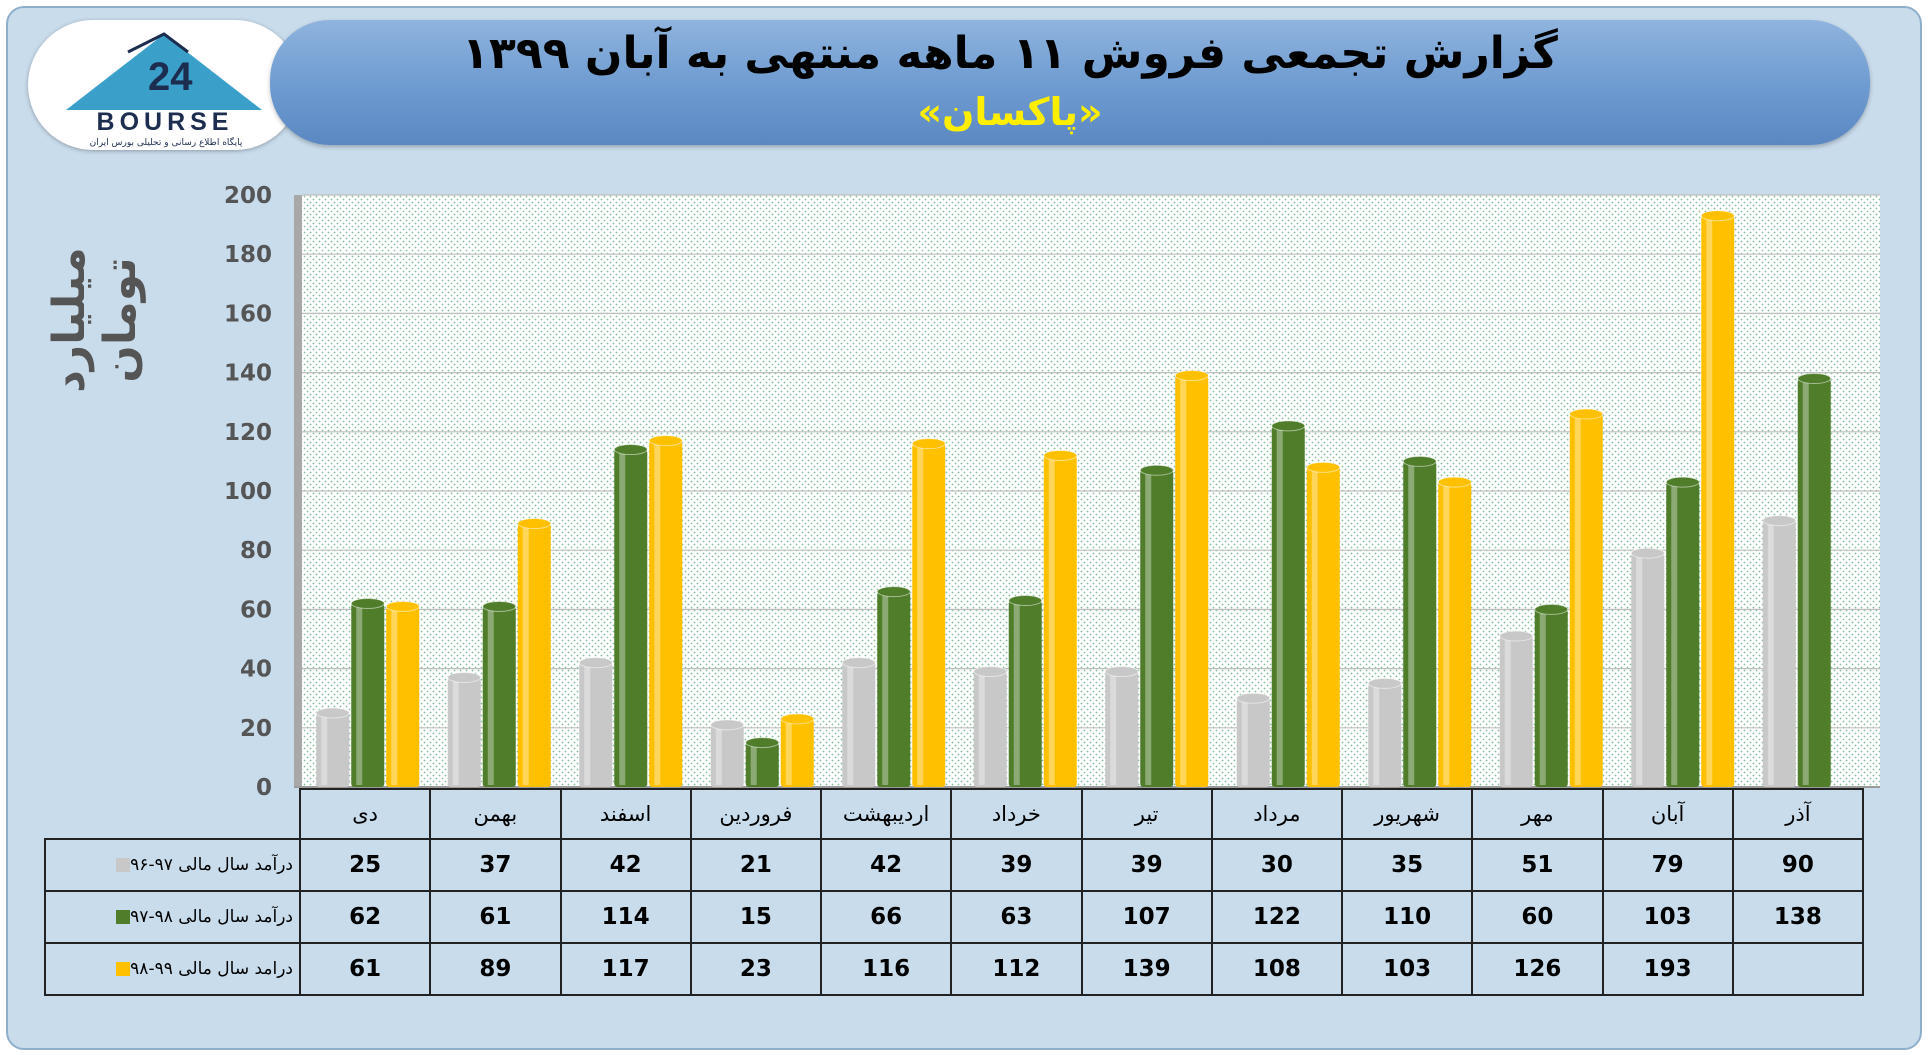 Image resolution: width=1928 pixels, height=1055 pixels. I want to click on x-tick-label: آبان, so click(1667, 814).